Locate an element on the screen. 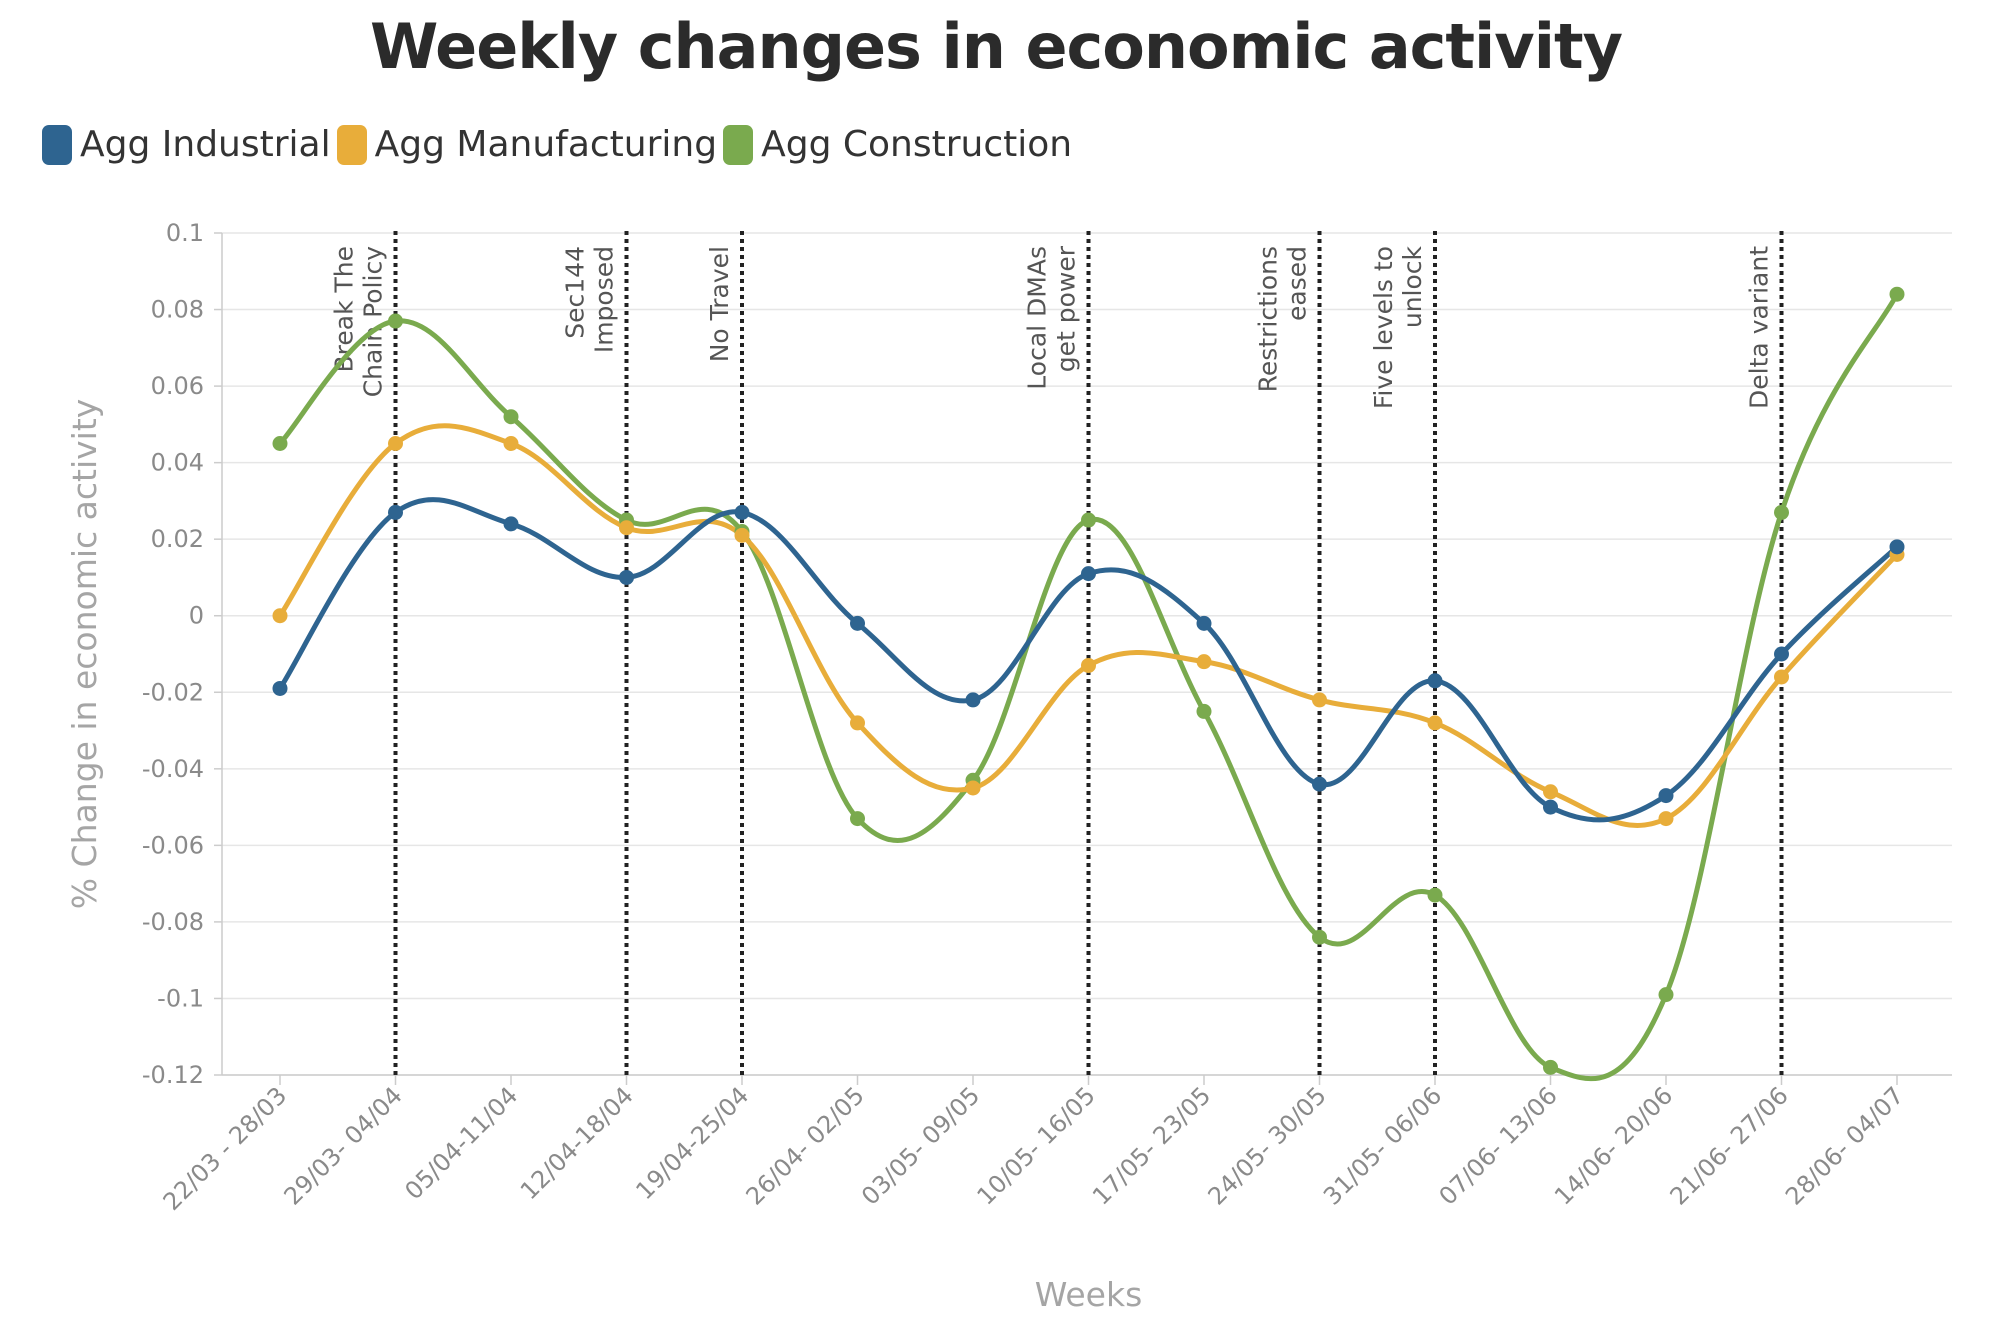  y-tick-label: 0.08 is located at coordinates (177, 310).